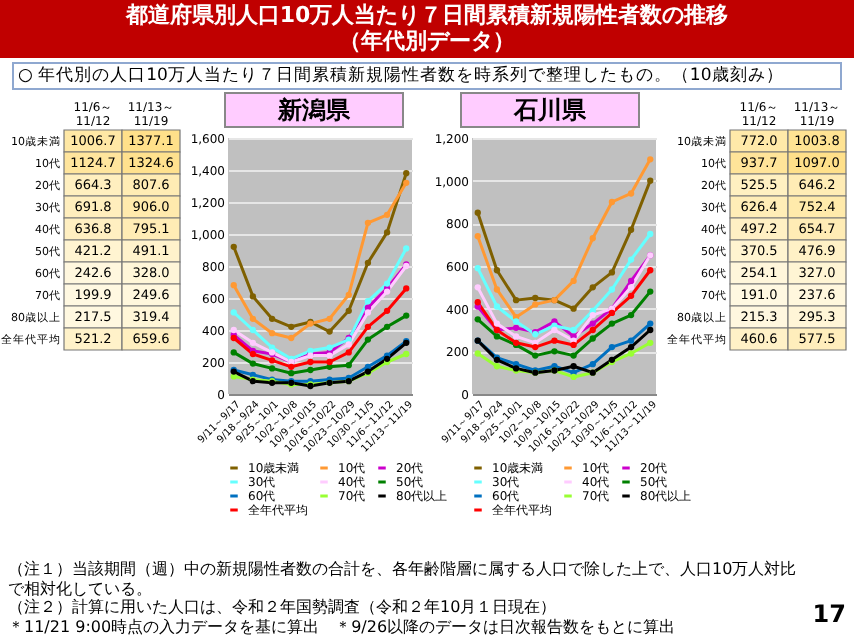  Describe the element at coordinates (403, 578) in the screenshot. I see `text: （注１）当該期間（週）中の新規陽性者数の合計を、各年齢階層に属する人口で除した上で、人口10万人対比で相対化している。` at that location.